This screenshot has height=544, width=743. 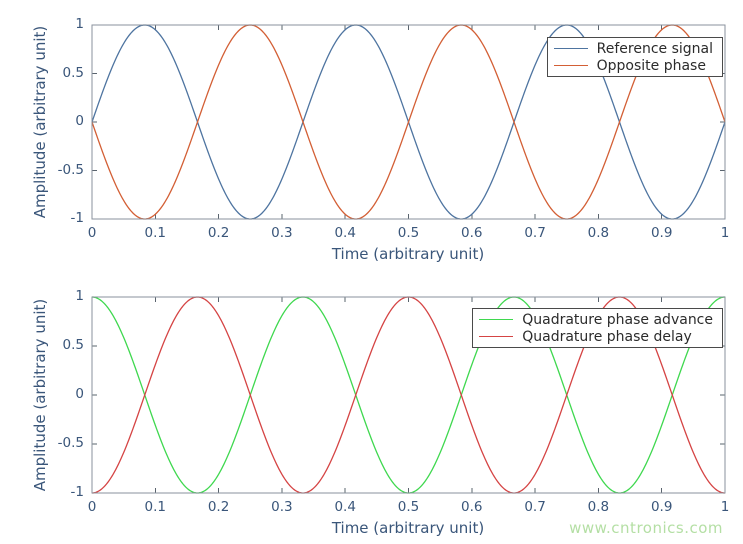 I want to click on legend-row-reference-signal: Reference signal, so click(x=633, y=48).